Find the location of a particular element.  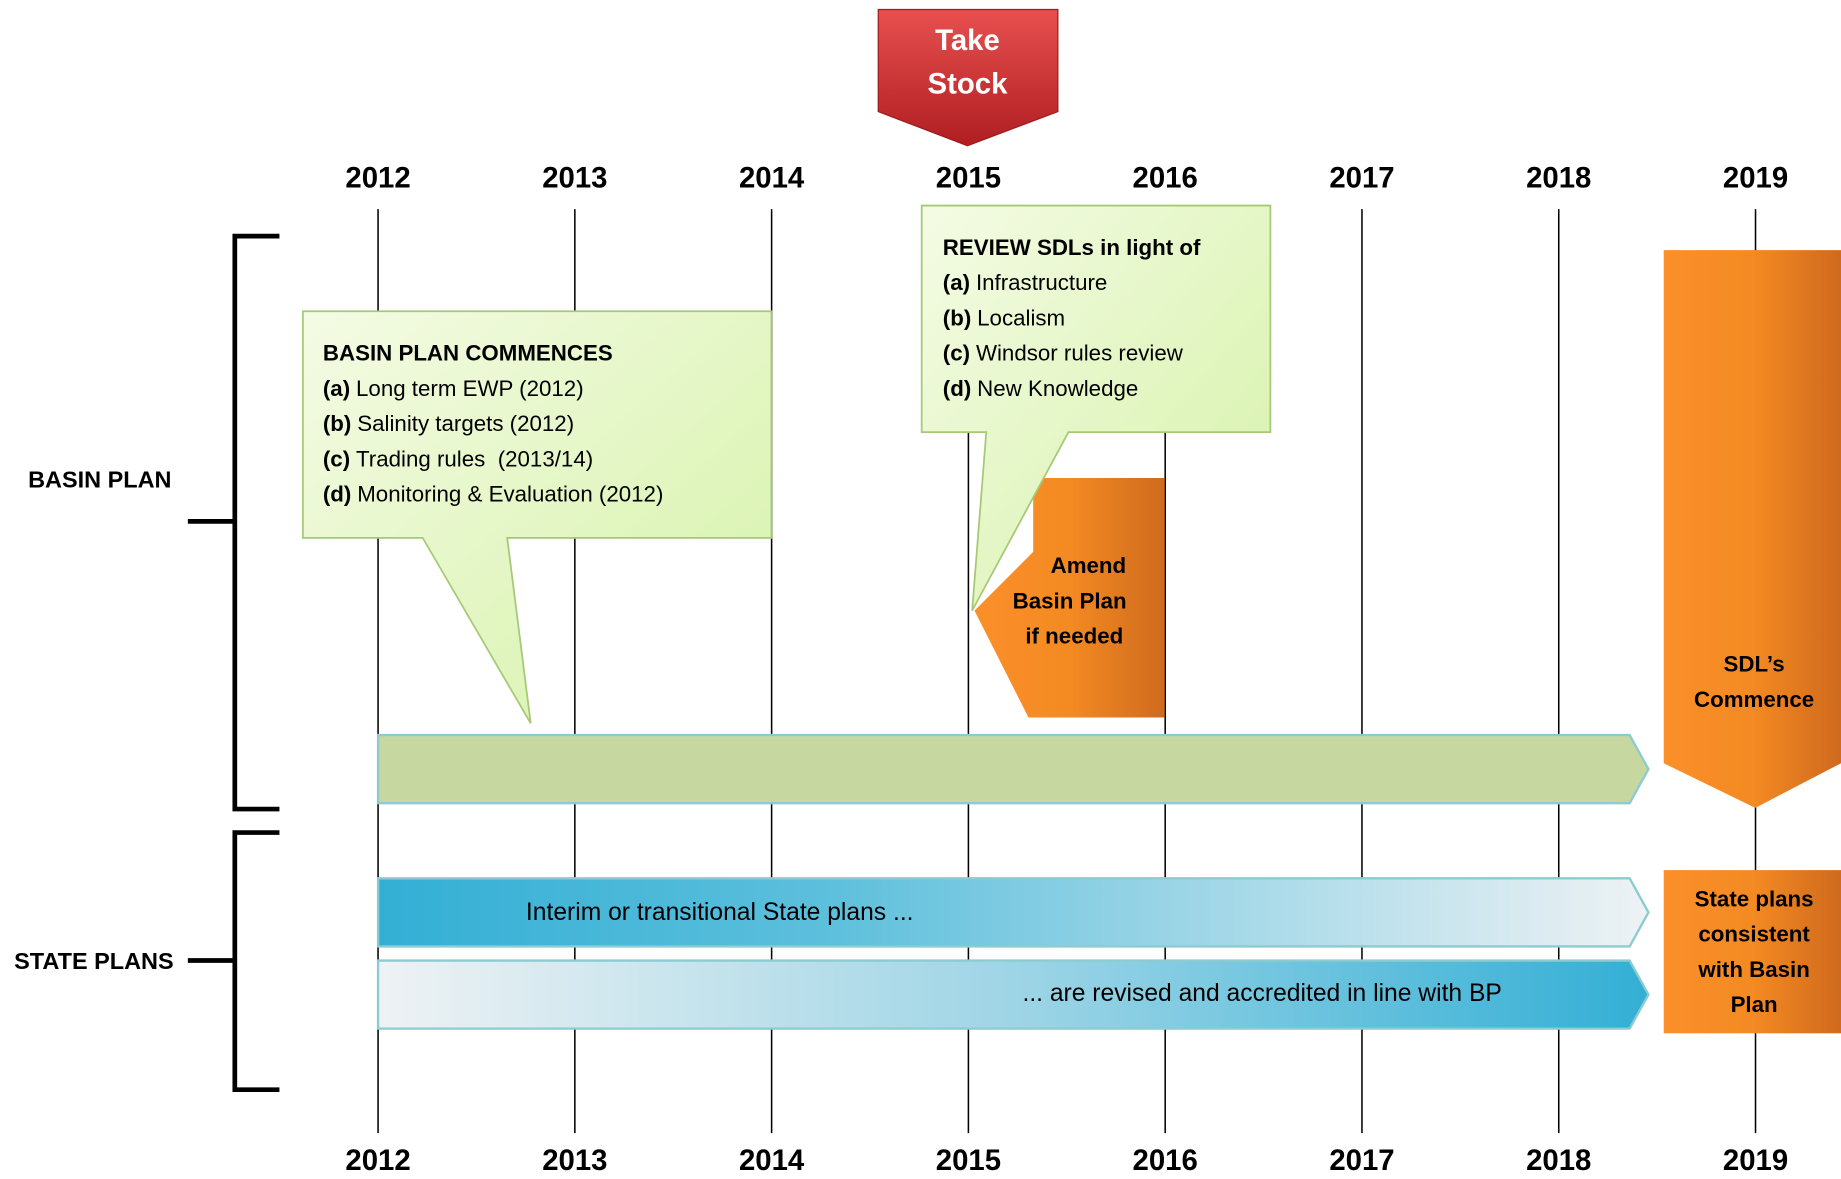

item-text: New Knowledge is located at coordinates (1057, 388).